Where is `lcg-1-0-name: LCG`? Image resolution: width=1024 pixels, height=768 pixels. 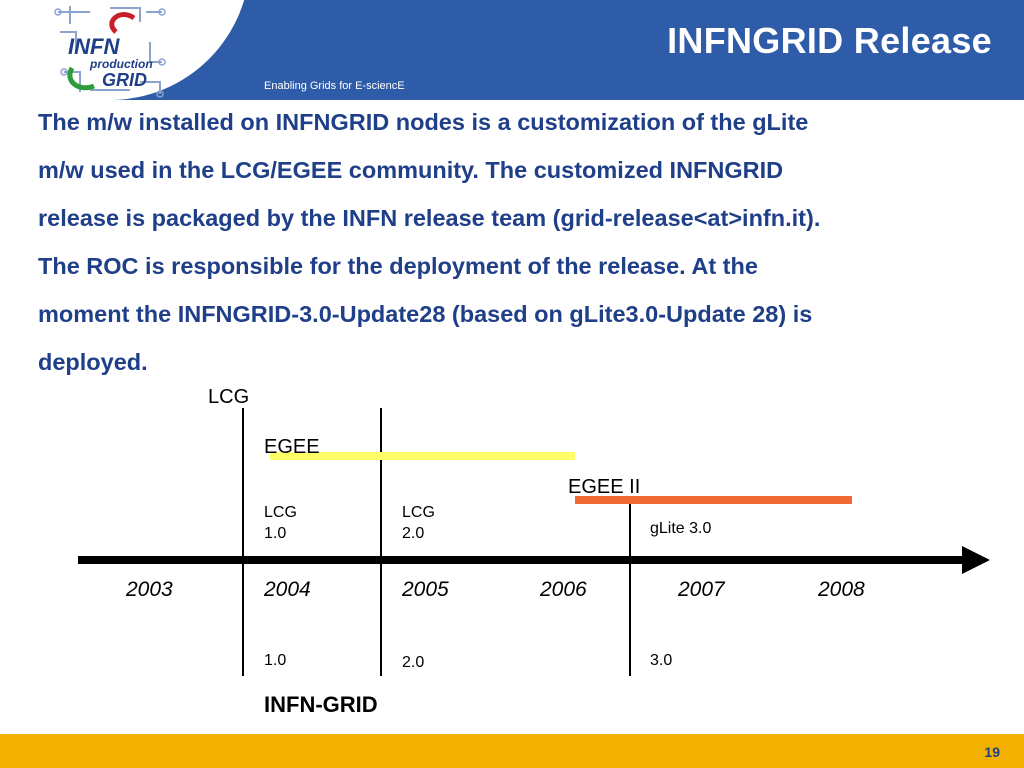 lcg-1-0-name: LCG is located at coordinates (280, 512).